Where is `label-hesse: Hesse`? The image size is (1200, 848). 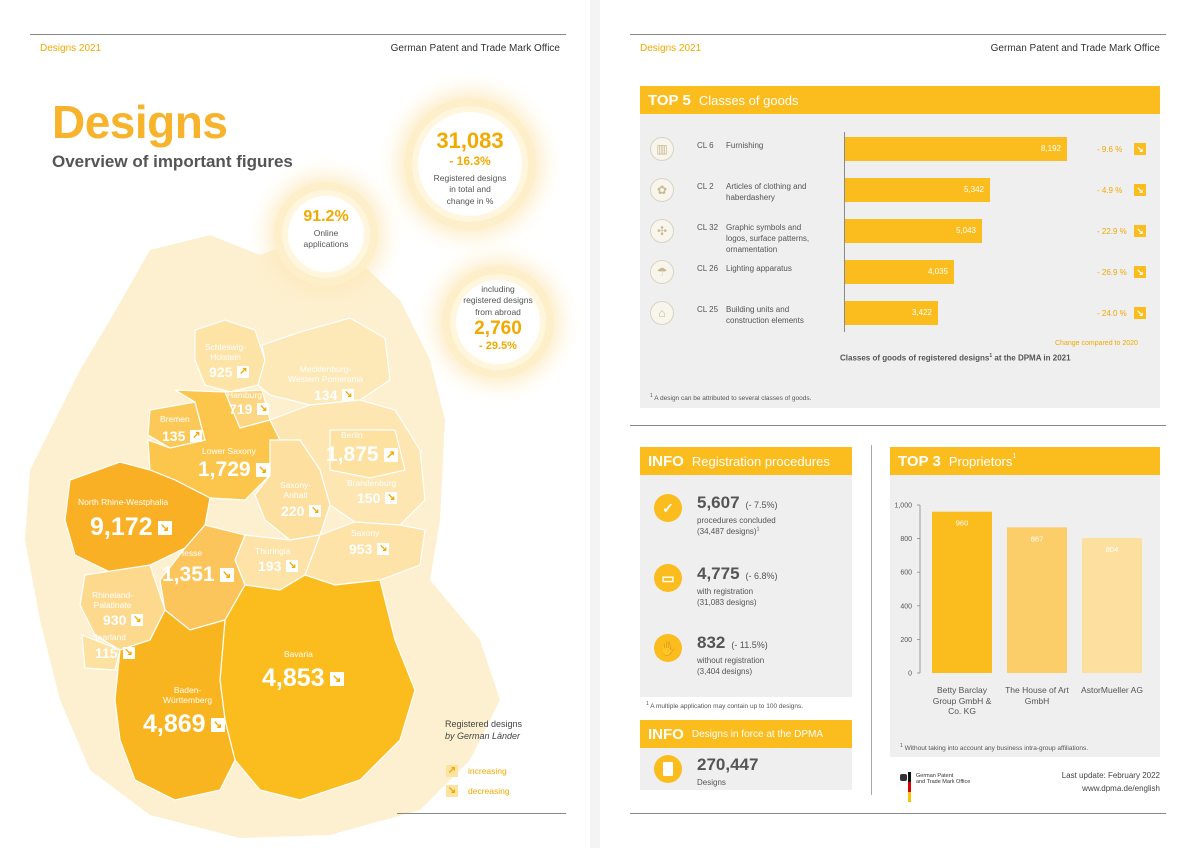
label-hesse: Hesse is located at coordinates (190, 553).